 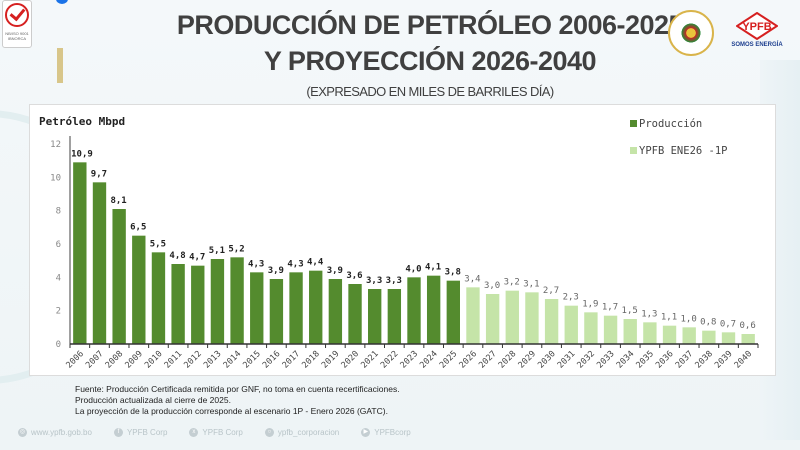 I want to click on data-label: 5,2, so click(x=236, y=249).